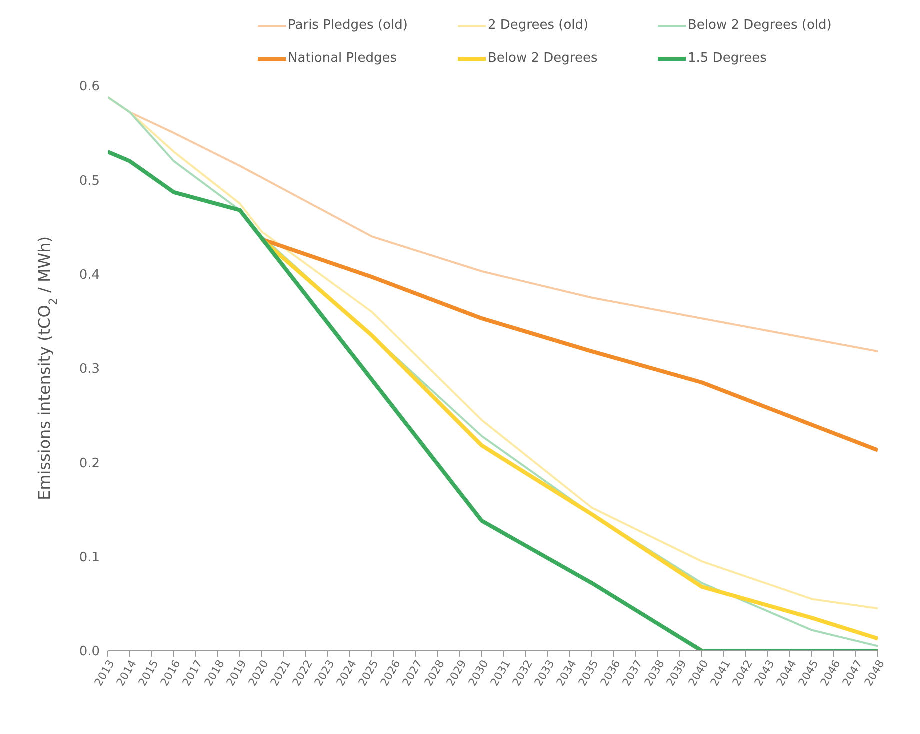  I want to click on y-tick-label: 0.3, so click(89, 370).